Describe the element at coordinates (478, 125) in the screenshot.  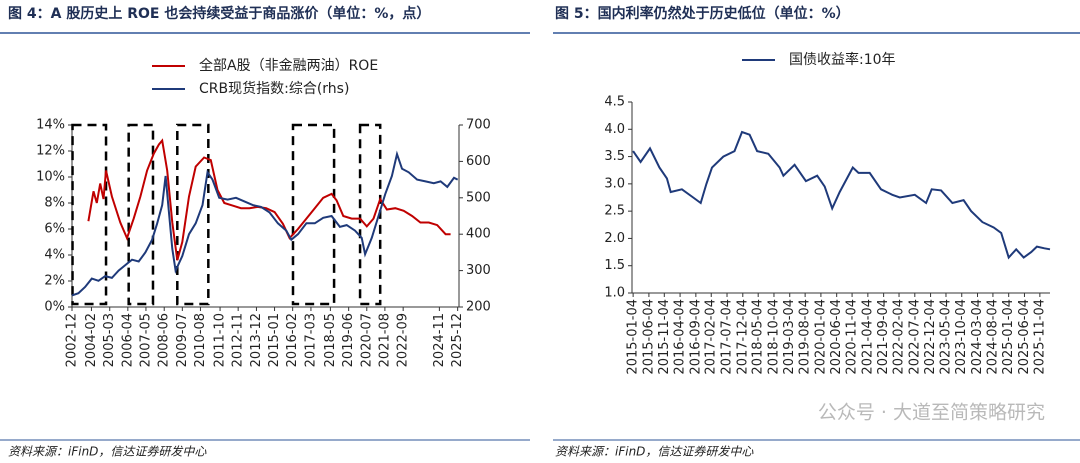
I see `y2-tick-label: 700` at that location.